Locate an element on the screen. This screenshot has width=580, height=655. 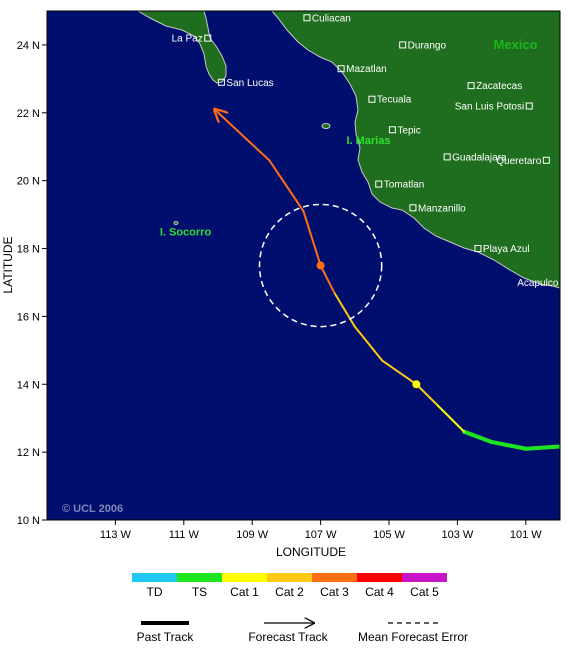
city-label: Manzanillo is located at coordinates (442, 208).